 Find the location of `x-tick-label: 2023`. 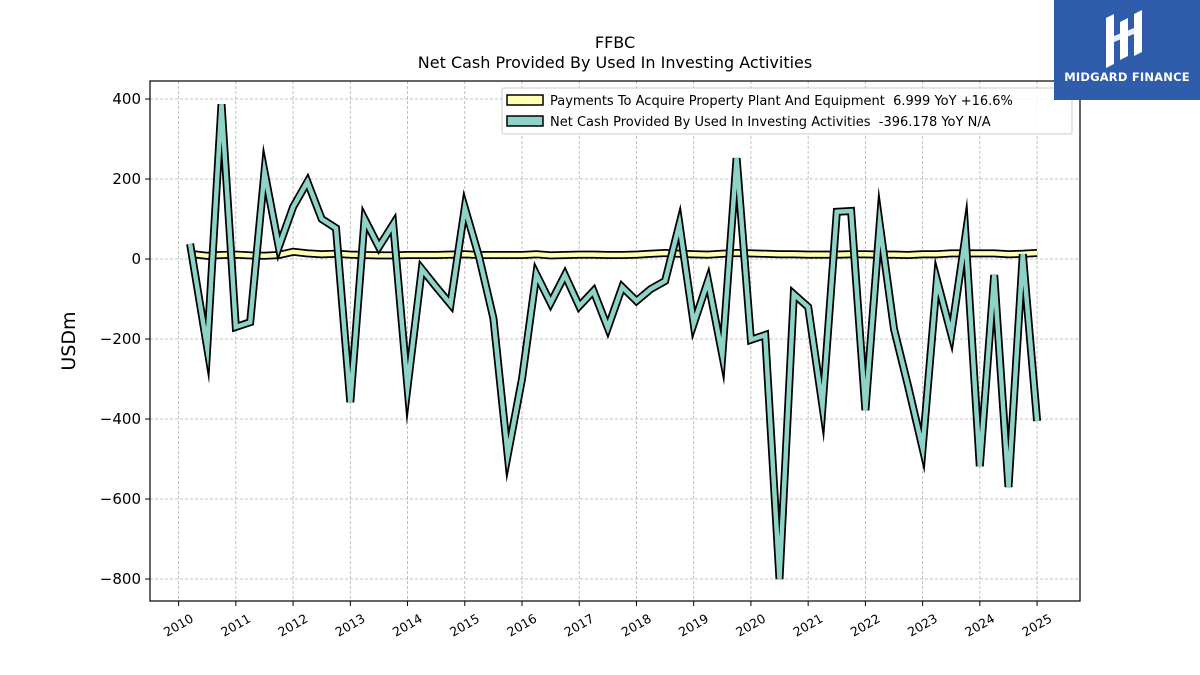

x-tick-label: 2023 is located at coordinates (922, 625).